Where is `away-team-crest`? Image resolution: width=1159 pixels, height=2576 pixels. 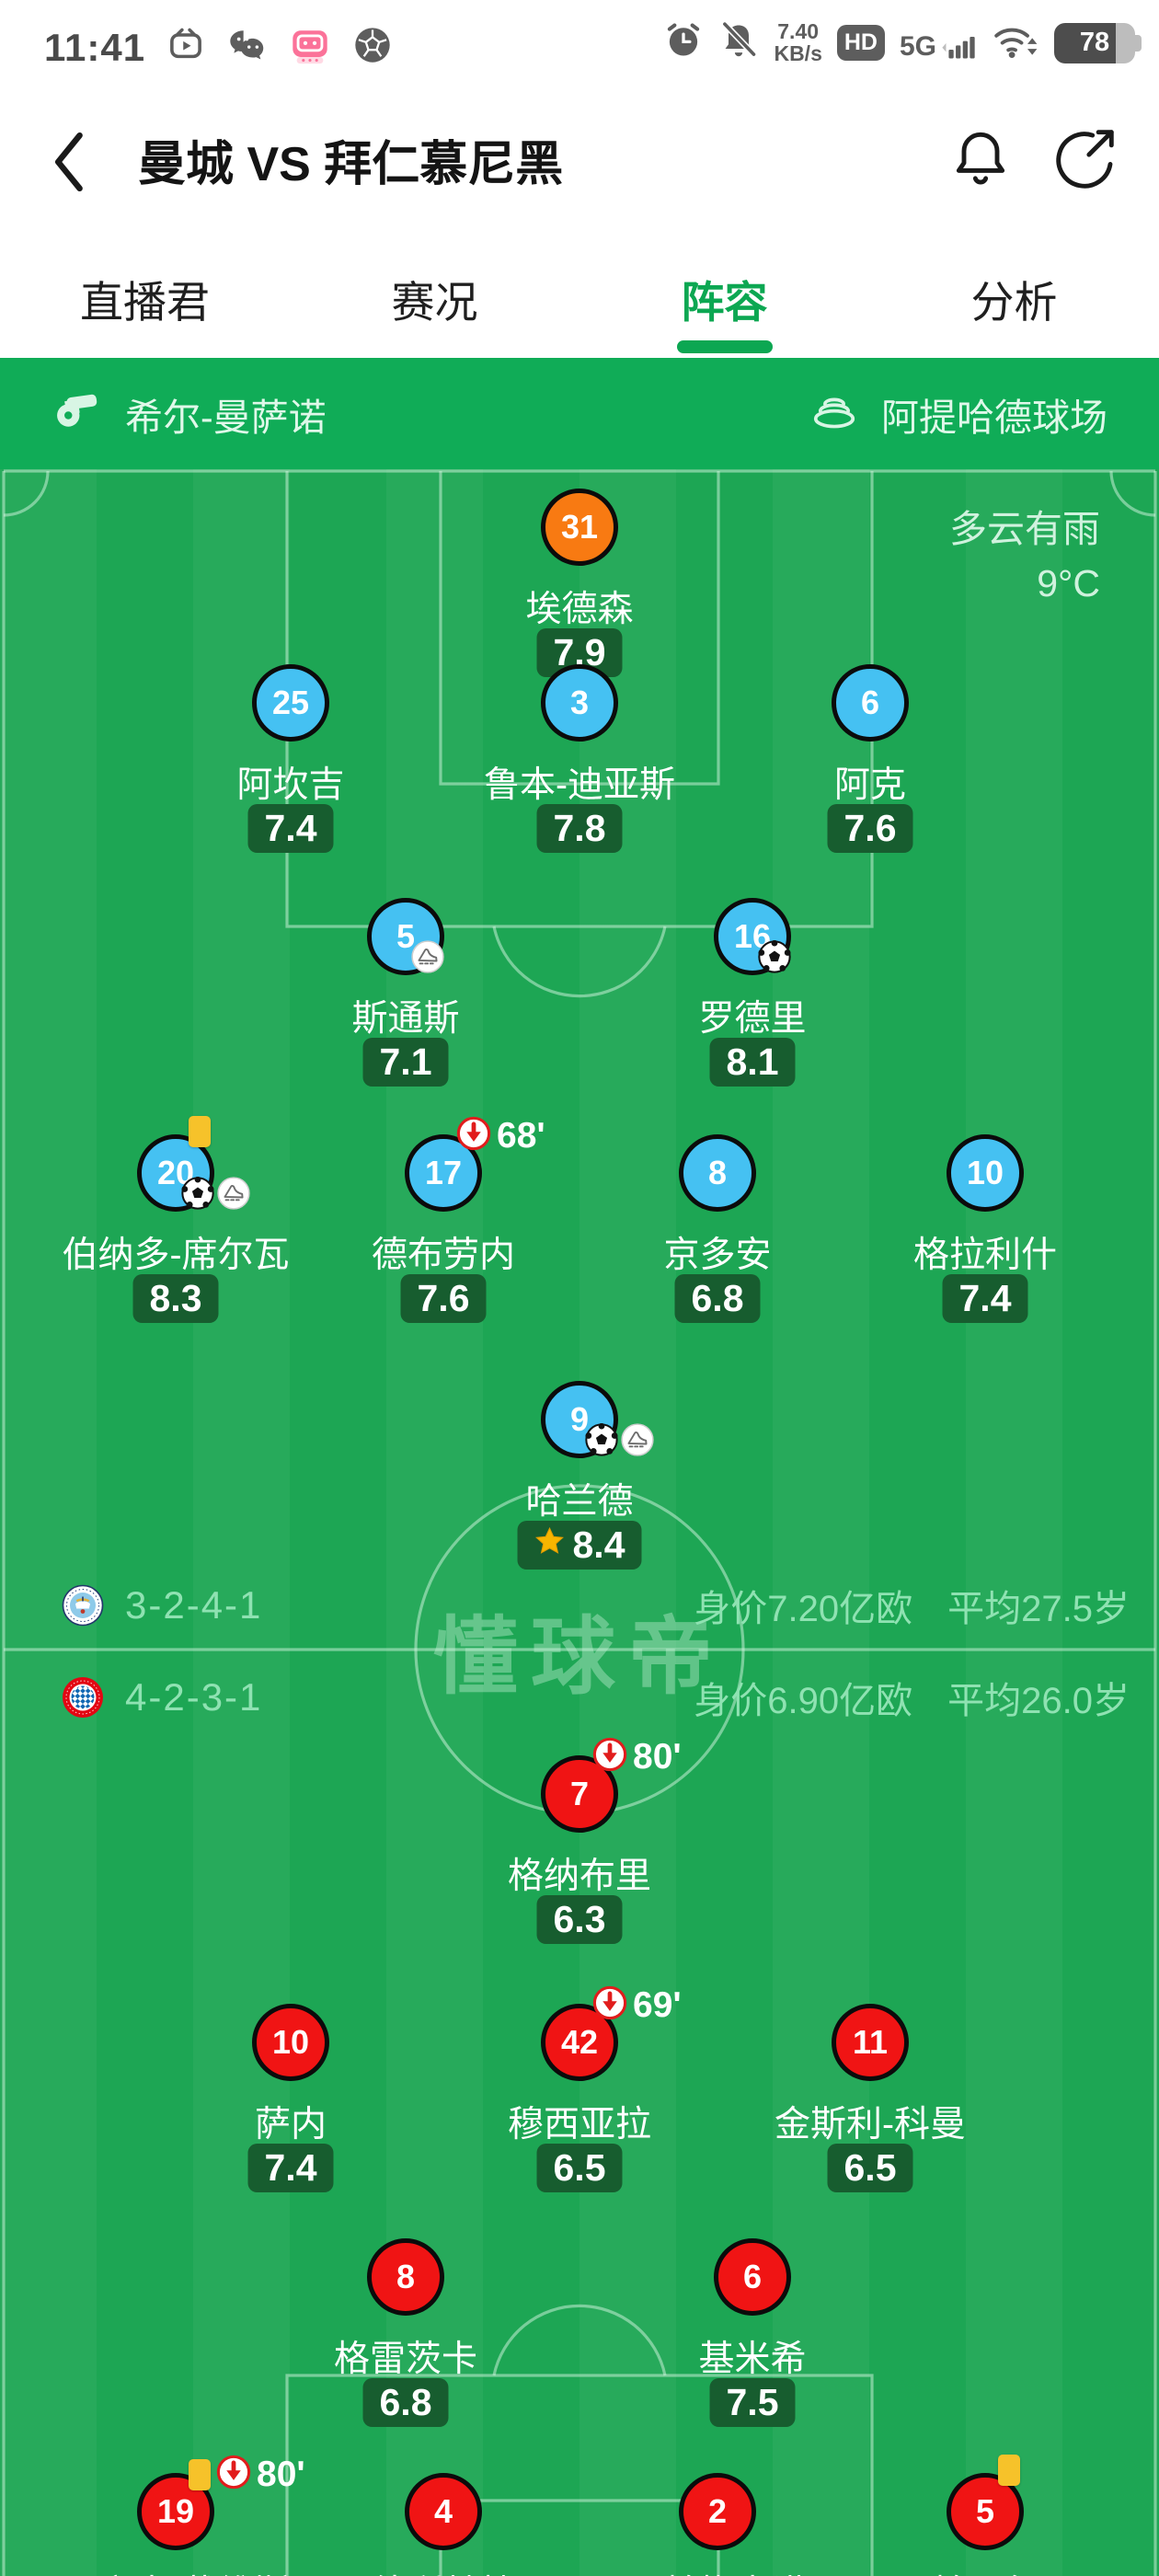 away-team-crest is located at coordinates (83, 1697).